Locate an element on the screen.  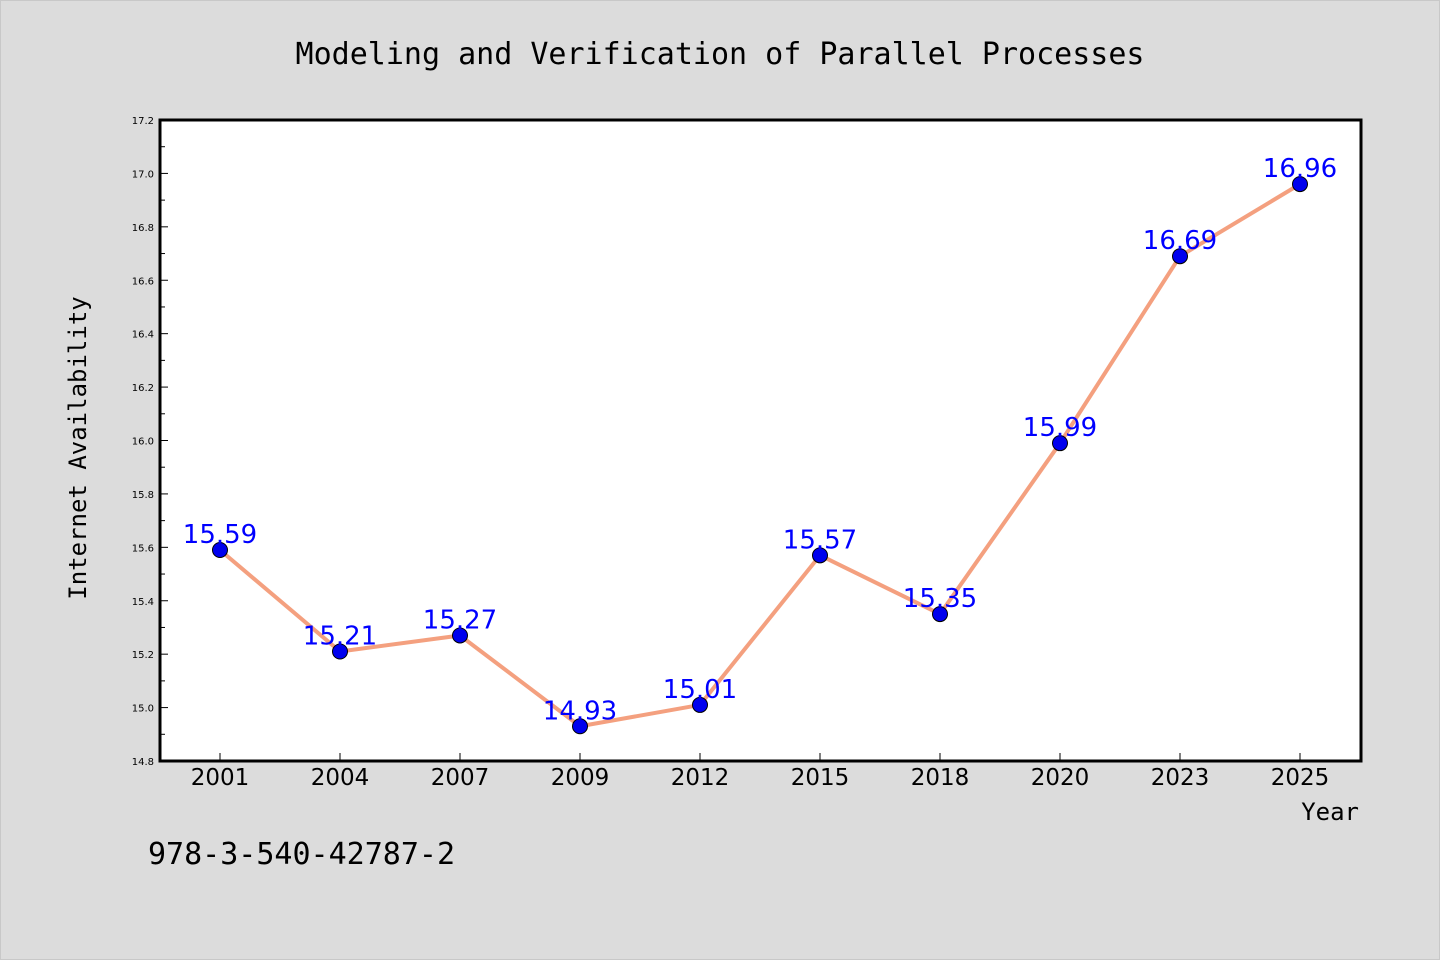
x-tick-label: 2015 is located at coordinates (820, 778).